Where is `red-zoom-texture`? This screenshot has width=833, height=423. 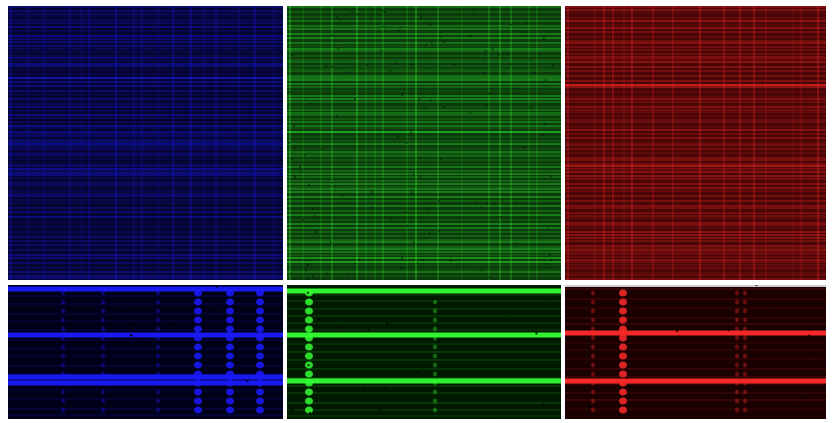 red-zoom-texture is located at coordinates (695, 352).